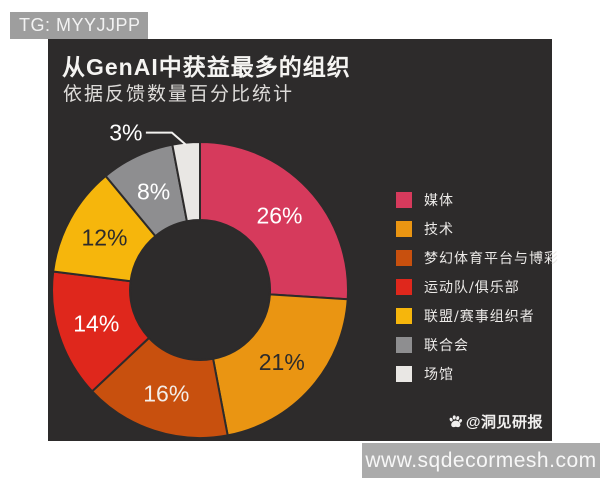 Image resolution: width=600 pixels, height=480 pixels. What do you see at coordinates (481, 460) in the screenshot?
I see `website-watermark-bar: www.sqdecormesh.com` at bounding box center [481, 460].